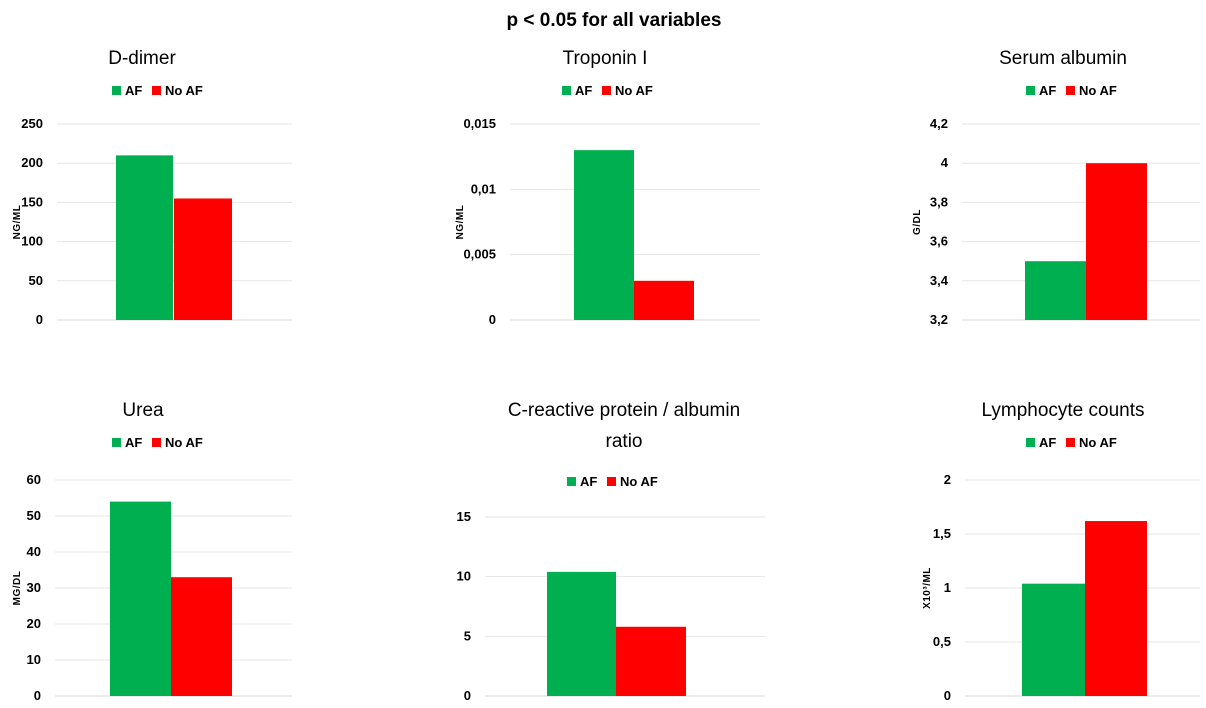 Image resolution: width=1206 pixels, height=708 pixels. What do you see at coordinates (939, 319) in the screenshot?
I see `y-tick-label: 3,2` at bounding box center [939, 319].